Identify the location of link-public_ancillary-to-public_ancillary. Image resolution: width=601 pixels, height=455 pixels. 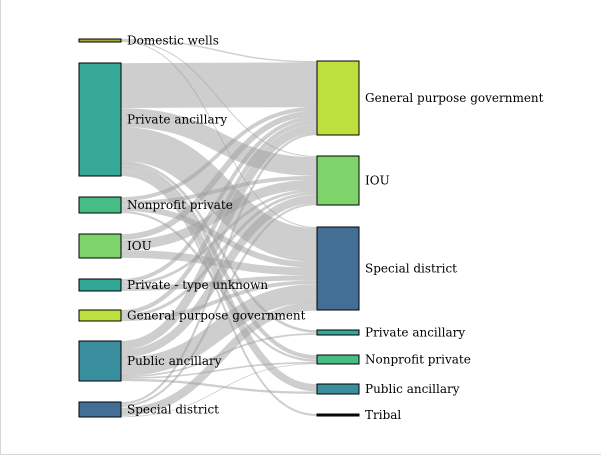
(219, 386).